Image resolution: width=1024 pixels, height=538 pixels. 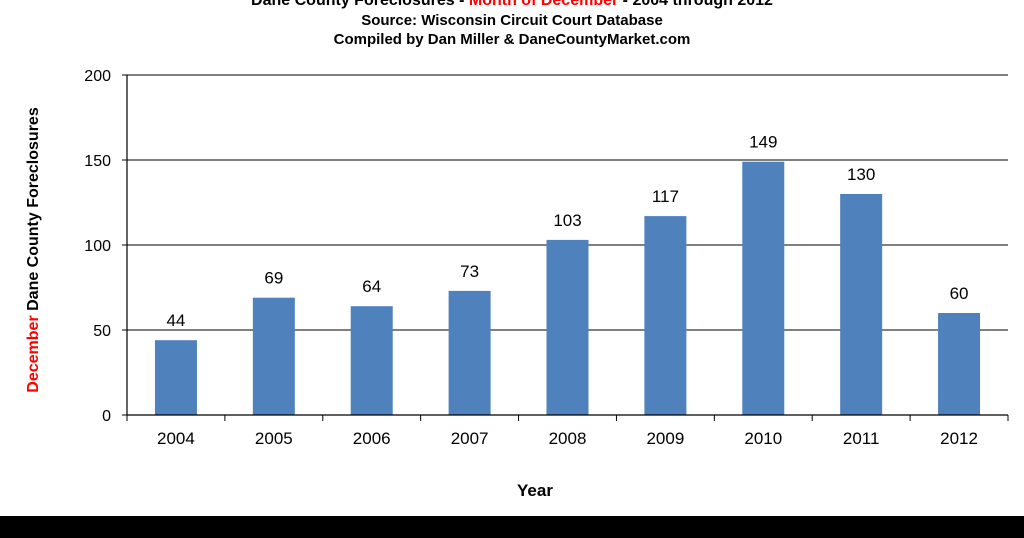 I want to click on bar-value-label: 69, so click(x=273, y=278).